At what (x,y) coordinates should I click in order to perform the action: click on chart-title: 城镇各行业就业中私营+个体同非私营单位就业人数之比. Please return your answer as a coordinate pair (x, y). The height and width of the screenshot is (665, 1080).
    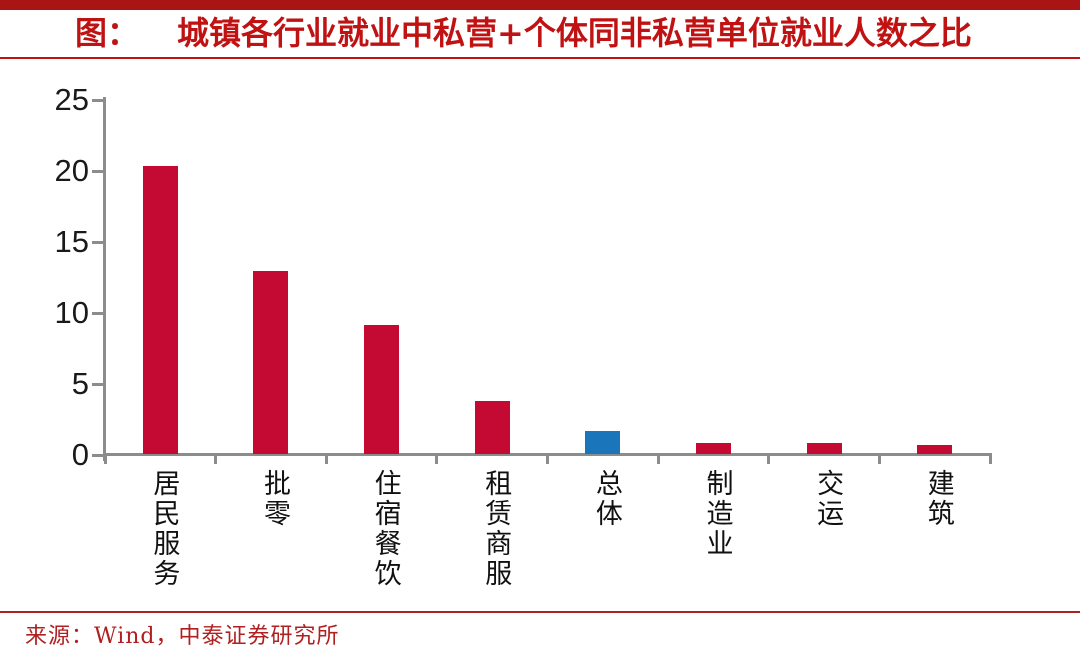
    Looking at the image, I should click on (574, 33).